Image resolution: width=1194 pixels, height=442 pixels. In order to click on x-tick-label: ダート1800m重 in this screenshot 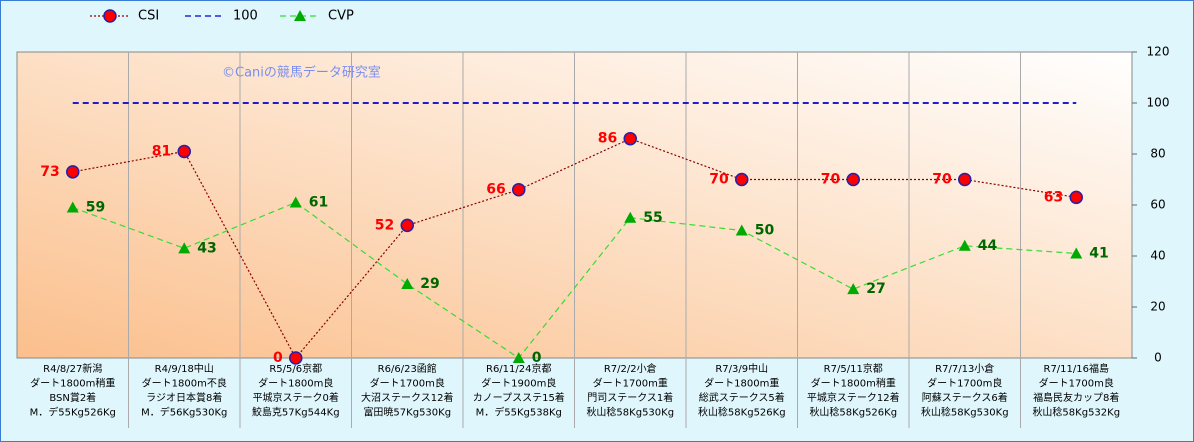, I will do `click(741, 383)`.